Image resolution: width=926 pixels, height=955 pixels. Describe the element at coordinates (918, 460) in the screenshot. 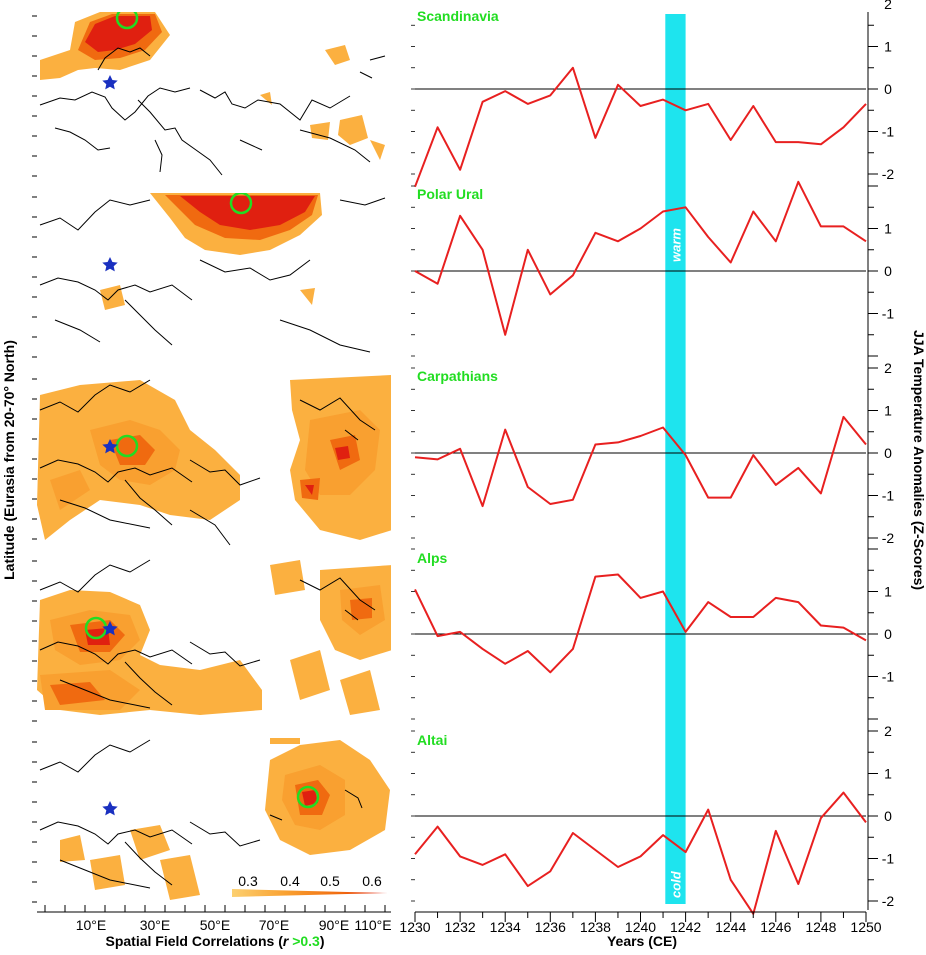

I see `ts-ylabel: JJA Temperature Anomalies (Z-Scores)` at that location.